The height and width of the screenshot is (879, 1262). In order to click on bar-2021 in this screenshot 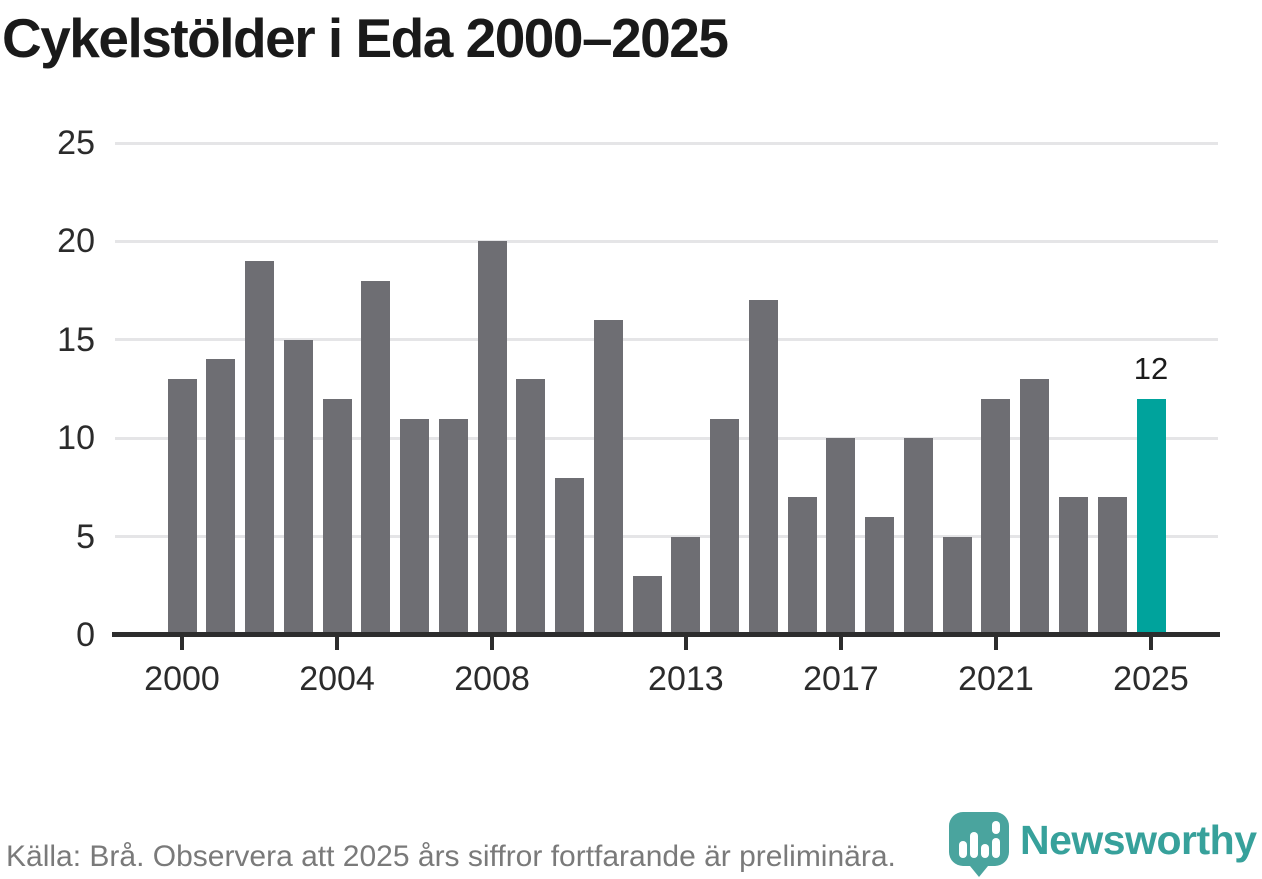, I will do `click(996, 516)`.